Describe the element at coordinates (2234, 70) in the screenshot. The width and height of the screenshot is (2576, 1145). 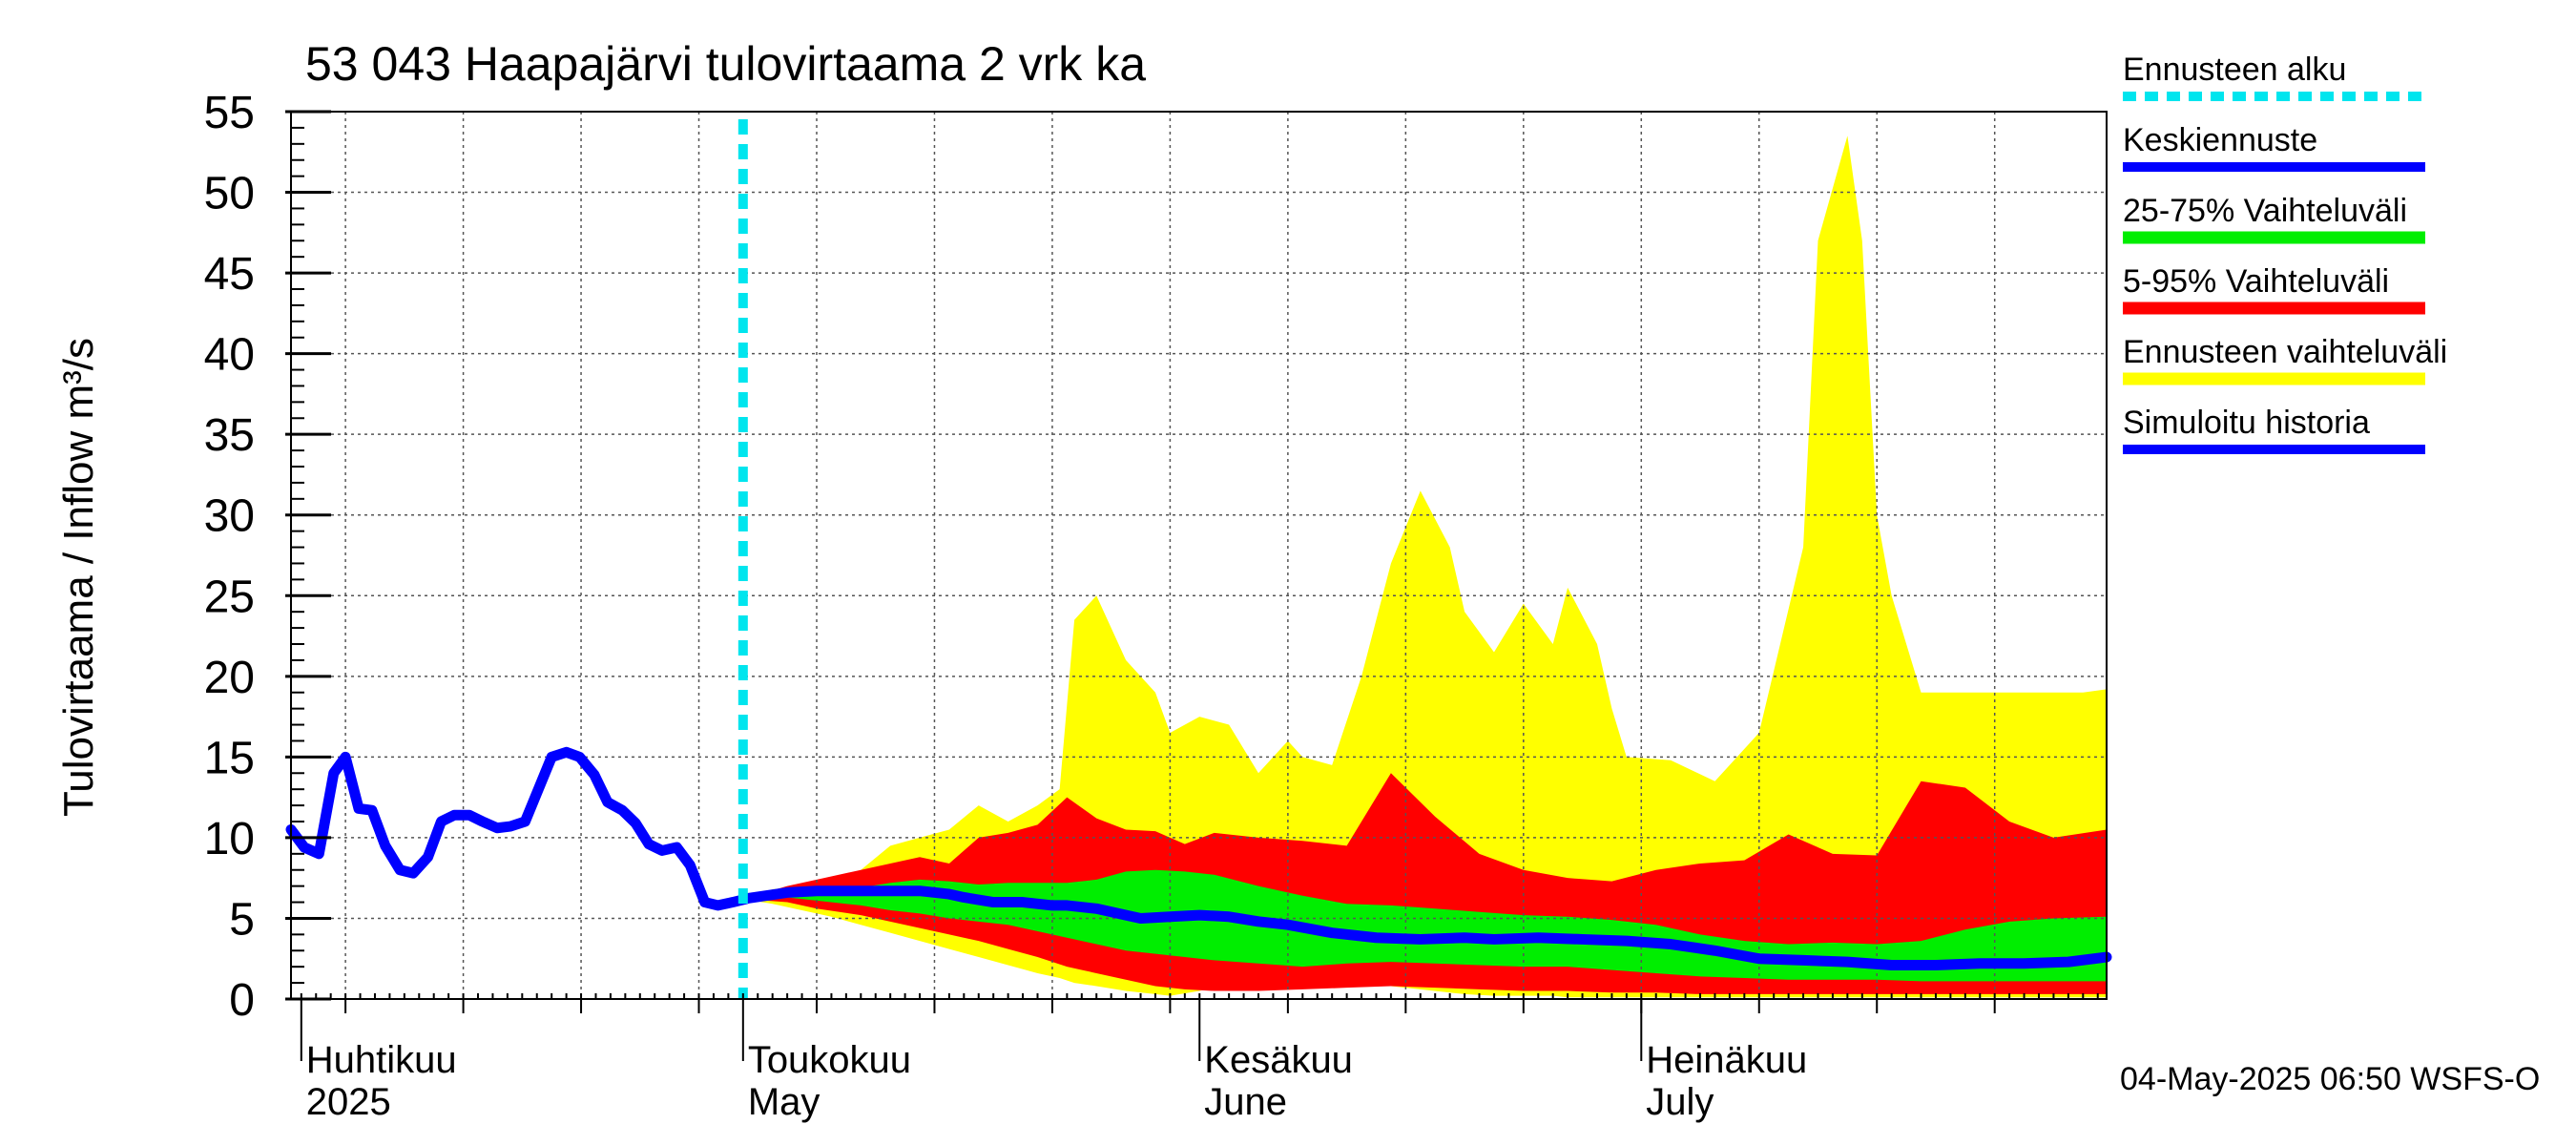
I see `legend-label: Ennusteen alku` at that location.